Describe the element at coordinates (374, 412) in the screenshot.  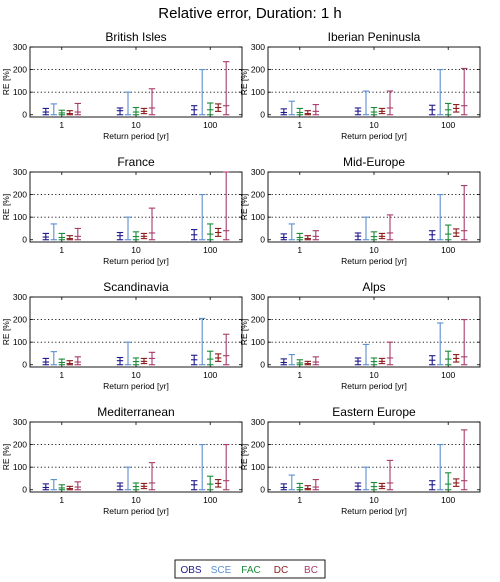
I see `panel-title: Eastern Europe` at that location.